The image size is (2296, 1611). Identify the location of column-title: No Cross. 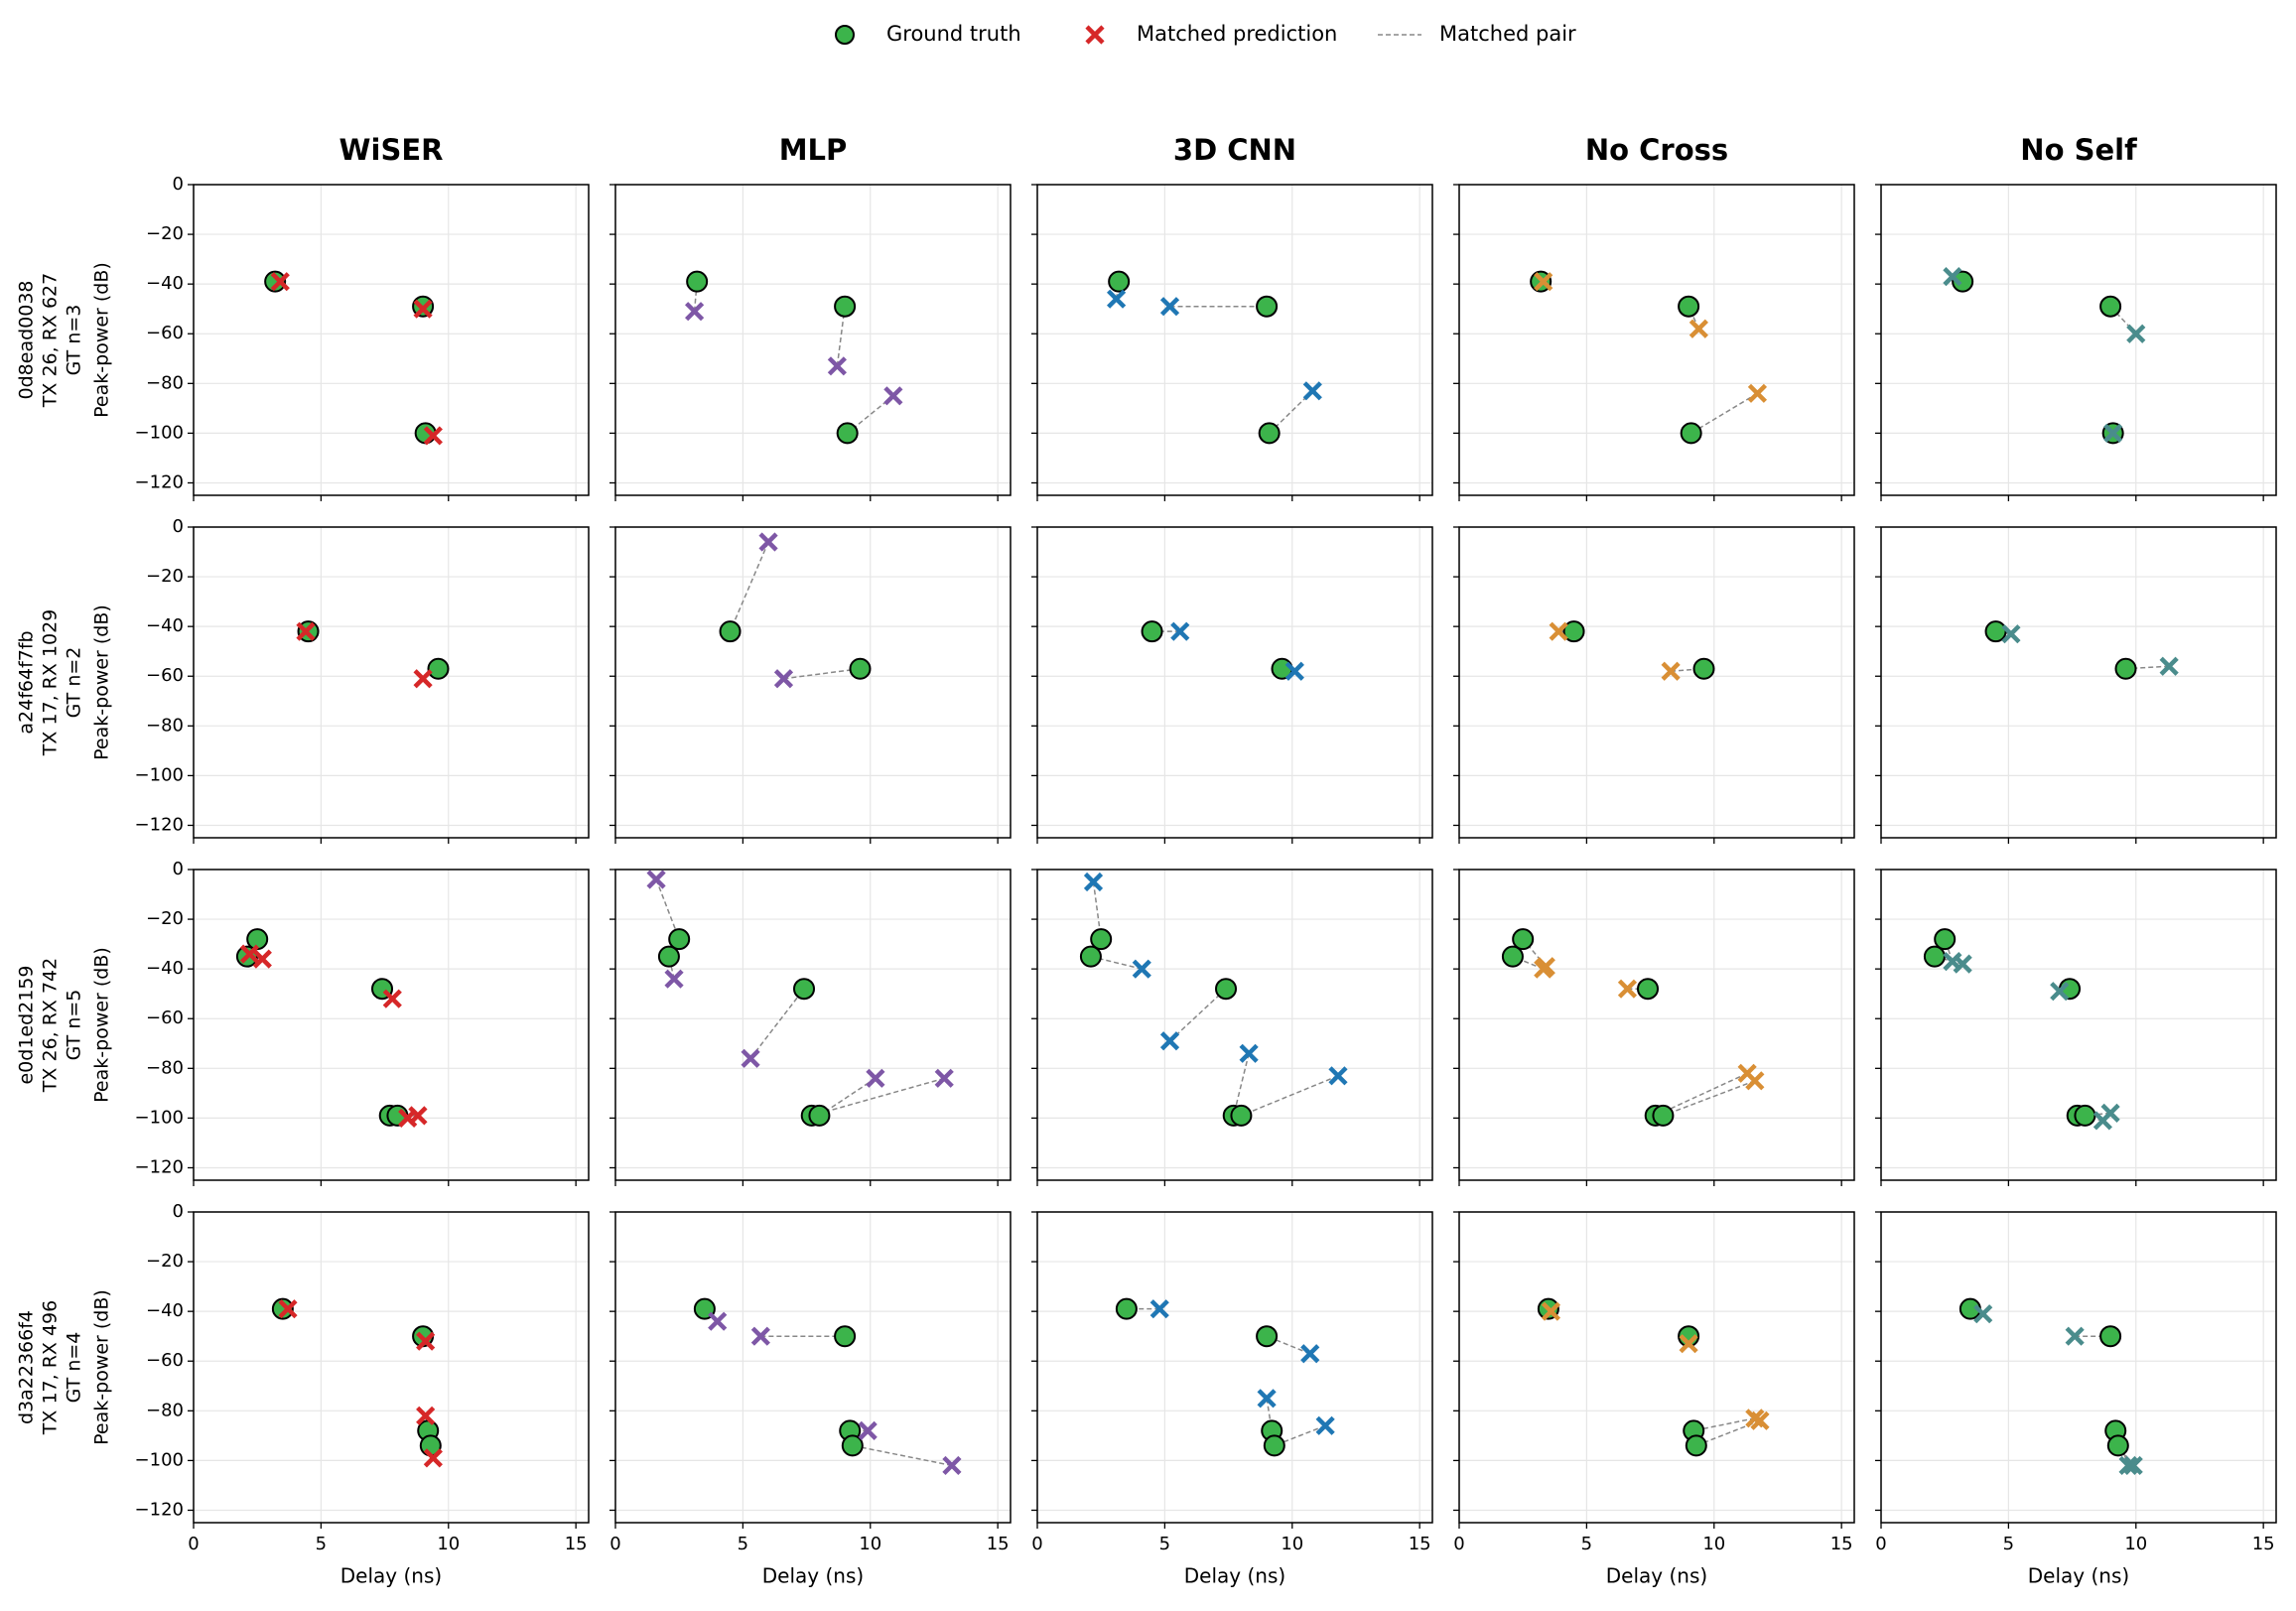
(1657, 150).